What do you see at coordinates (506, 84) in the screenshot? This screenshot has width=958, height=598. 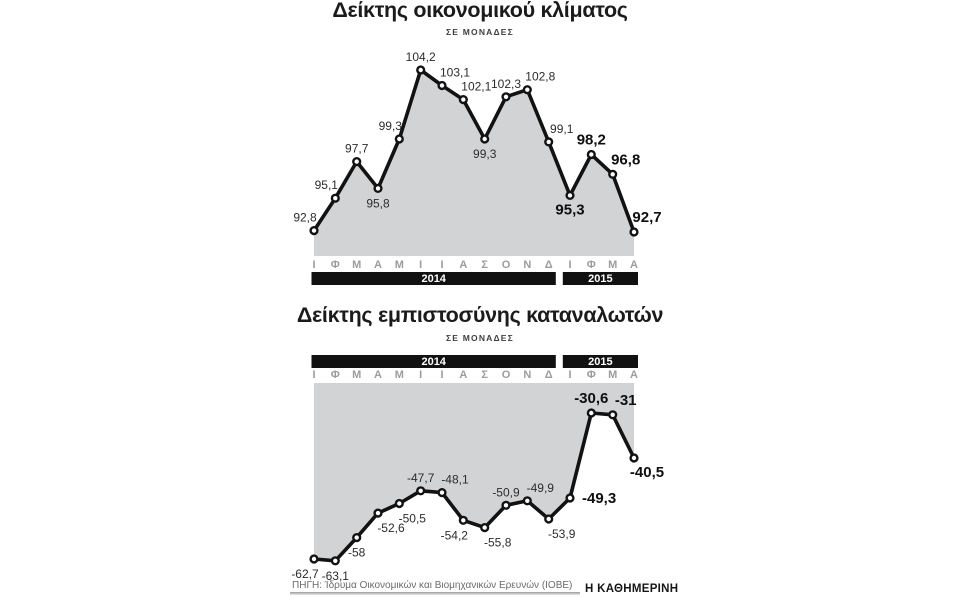 I see `value-label: 102,3` at bounding box center [506, 84].